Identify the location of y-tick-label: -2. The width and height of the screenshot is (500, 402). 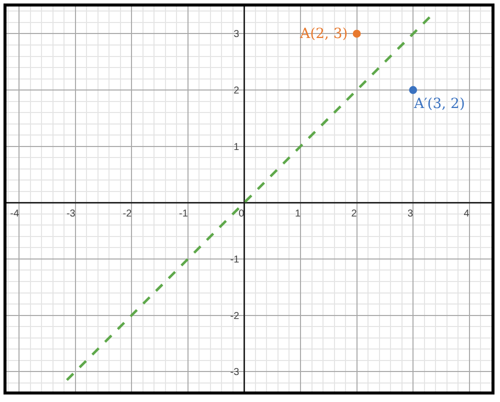
(235, 316).